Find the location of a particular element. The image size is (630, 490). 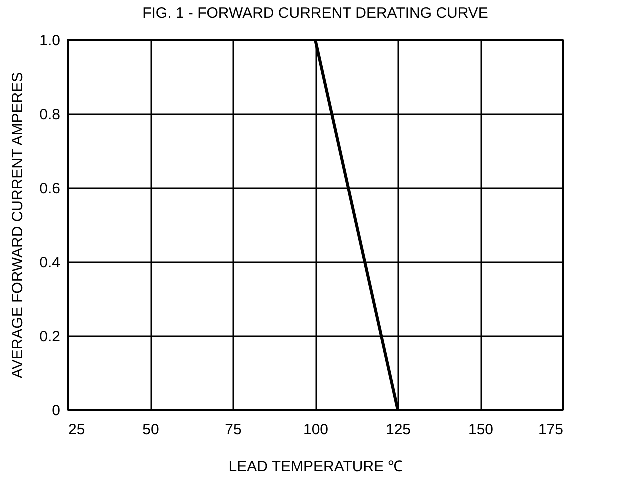

x-tick-label: 150 is located at coordinates (481, 430).